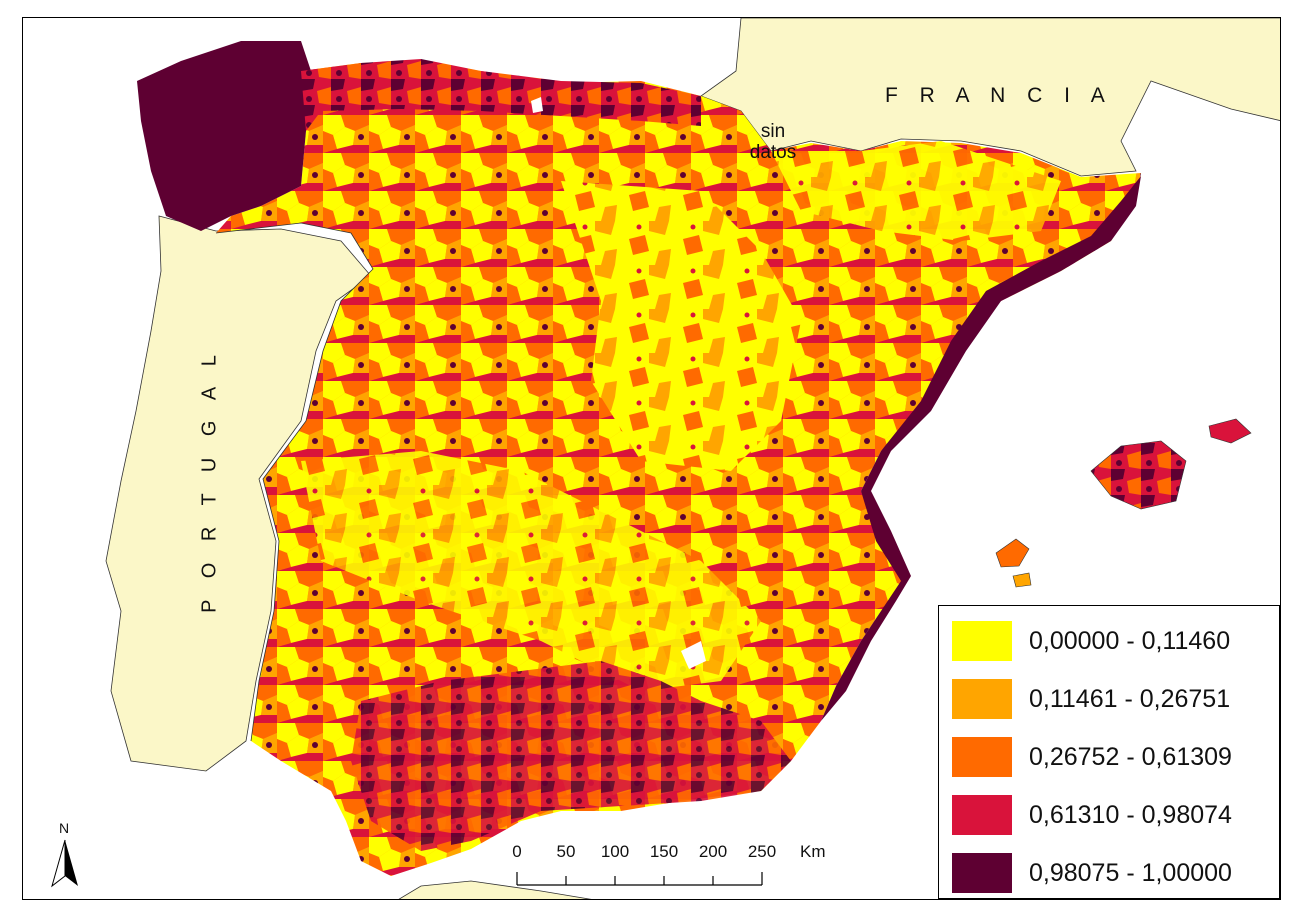 Image resolution: width=1299 pixels, height=919 pixels. What do you see at coordinates (1230, 431) in the screenshot?
I see `menorca-island` at bounding box center [1230, 431].